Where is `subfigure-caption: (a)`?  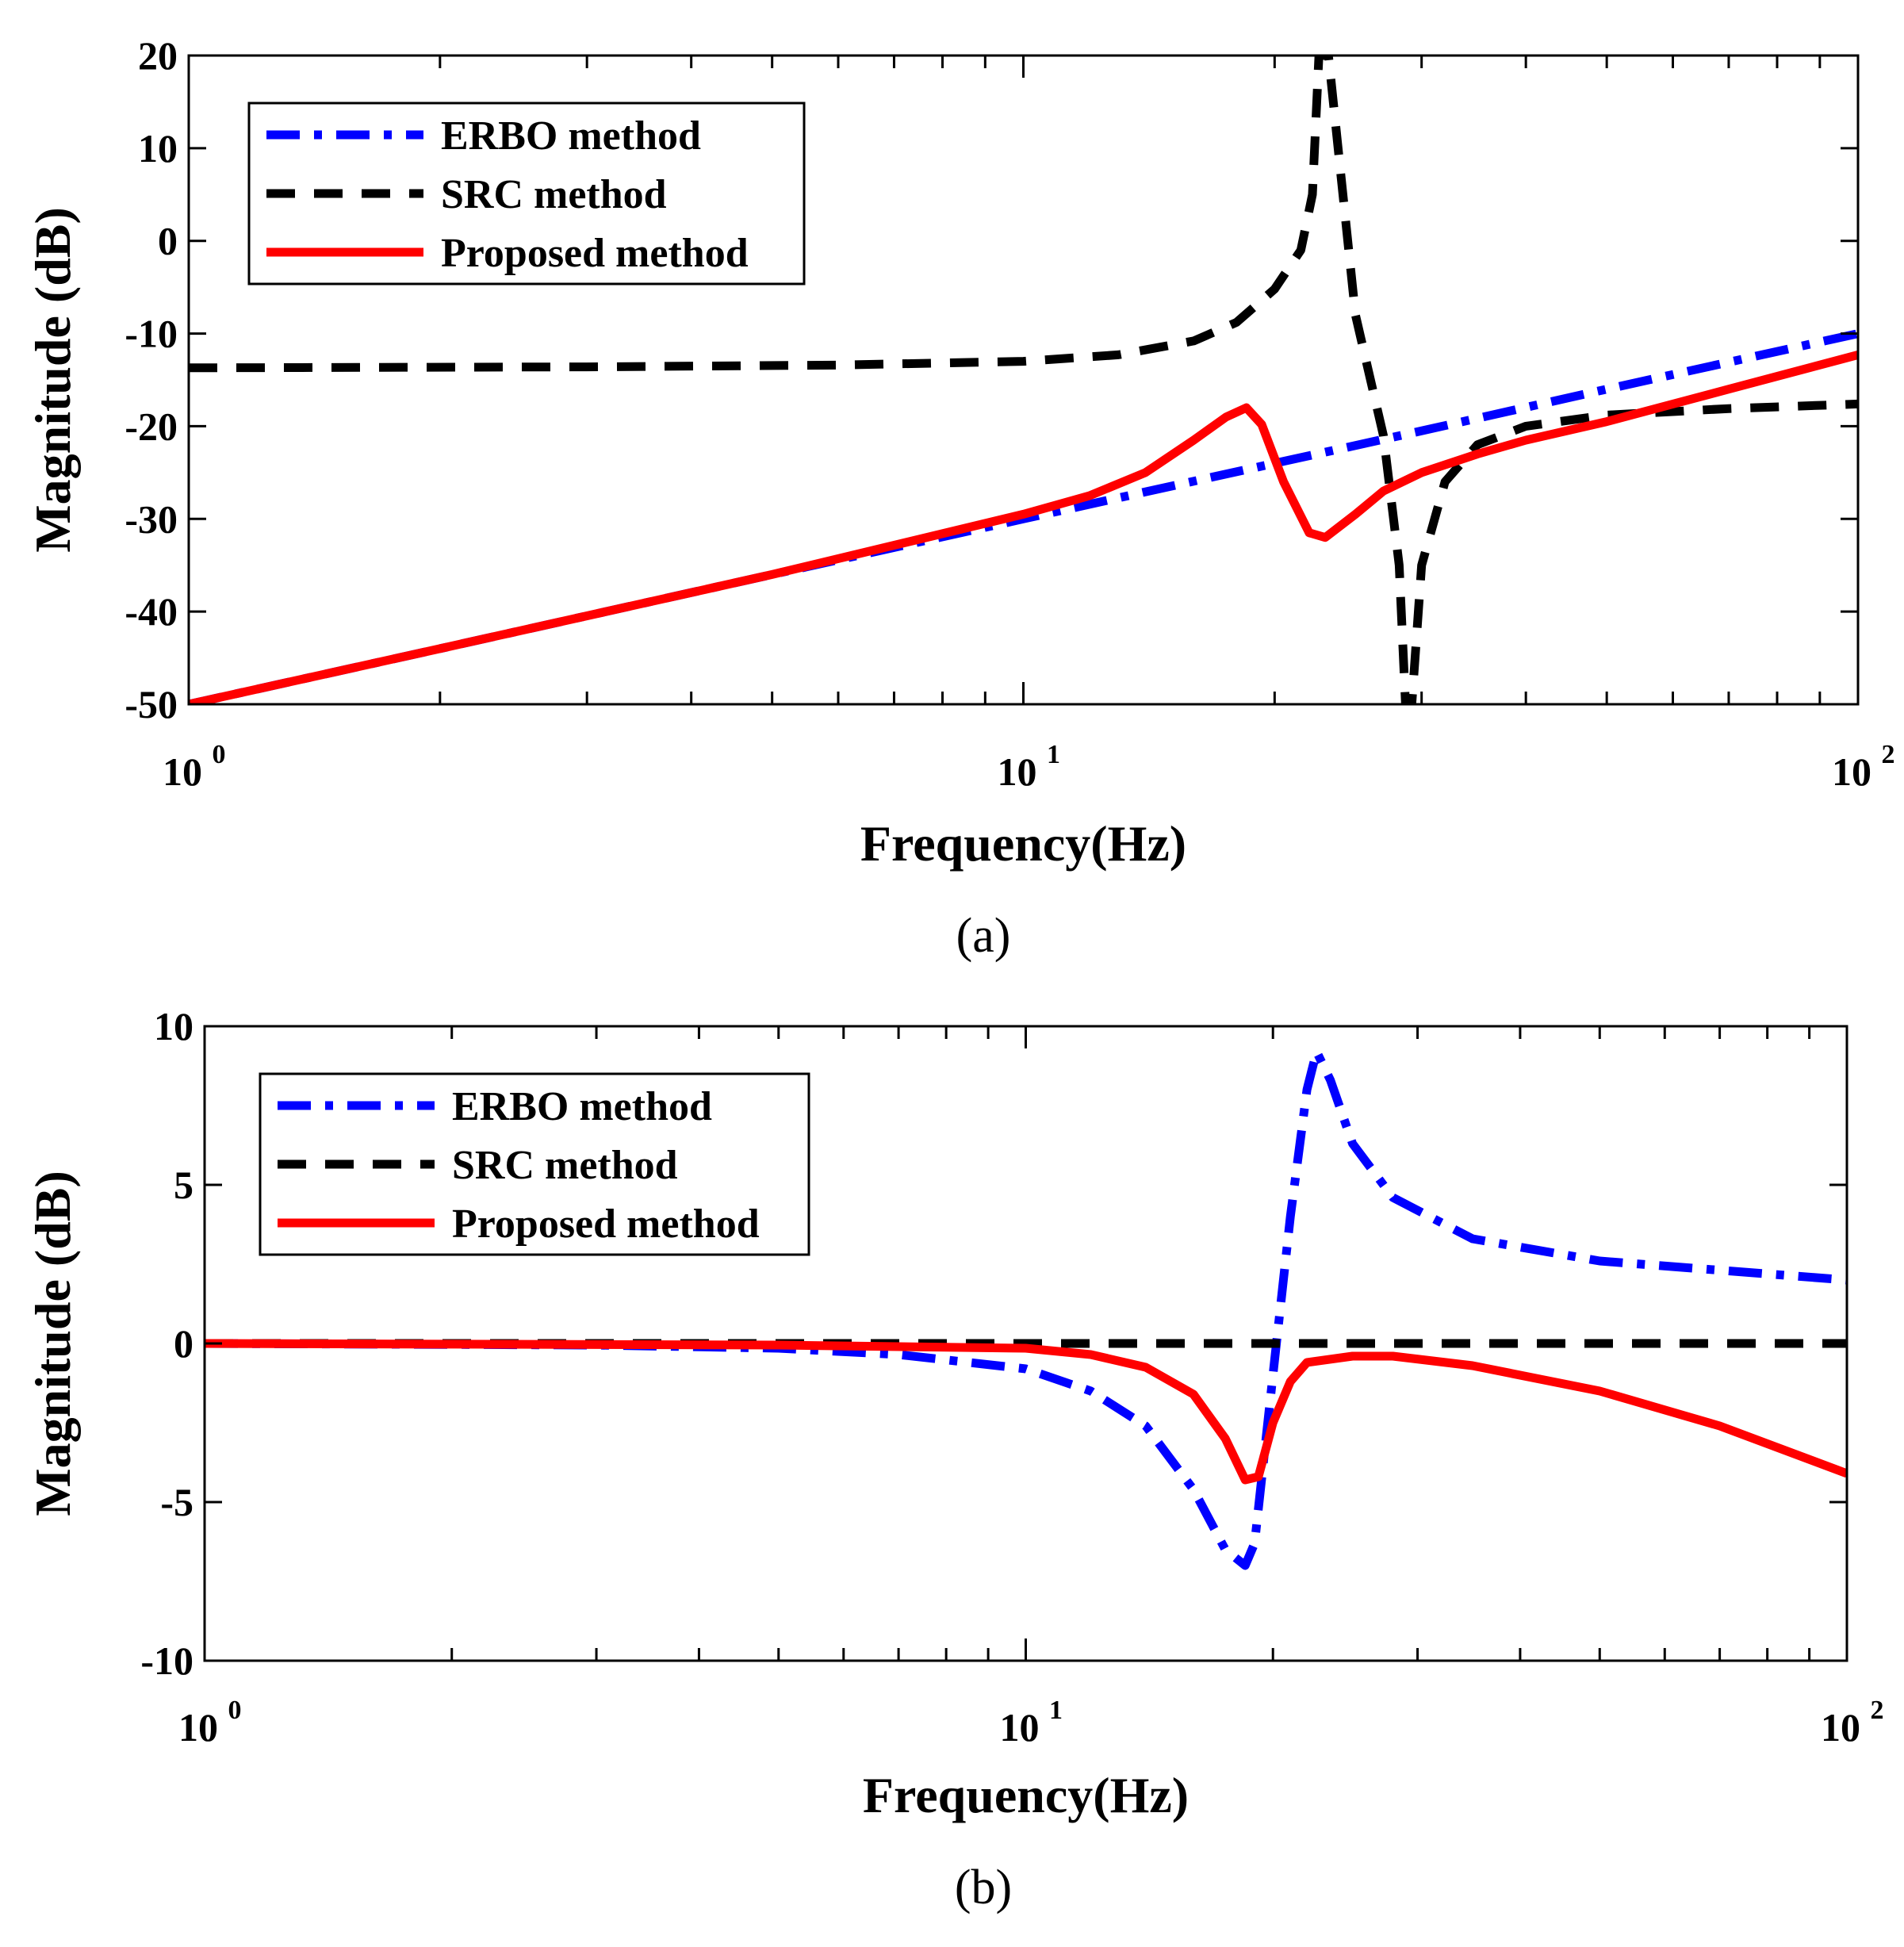
subfigure-caption: (a) is located at coordinates (983, 936).